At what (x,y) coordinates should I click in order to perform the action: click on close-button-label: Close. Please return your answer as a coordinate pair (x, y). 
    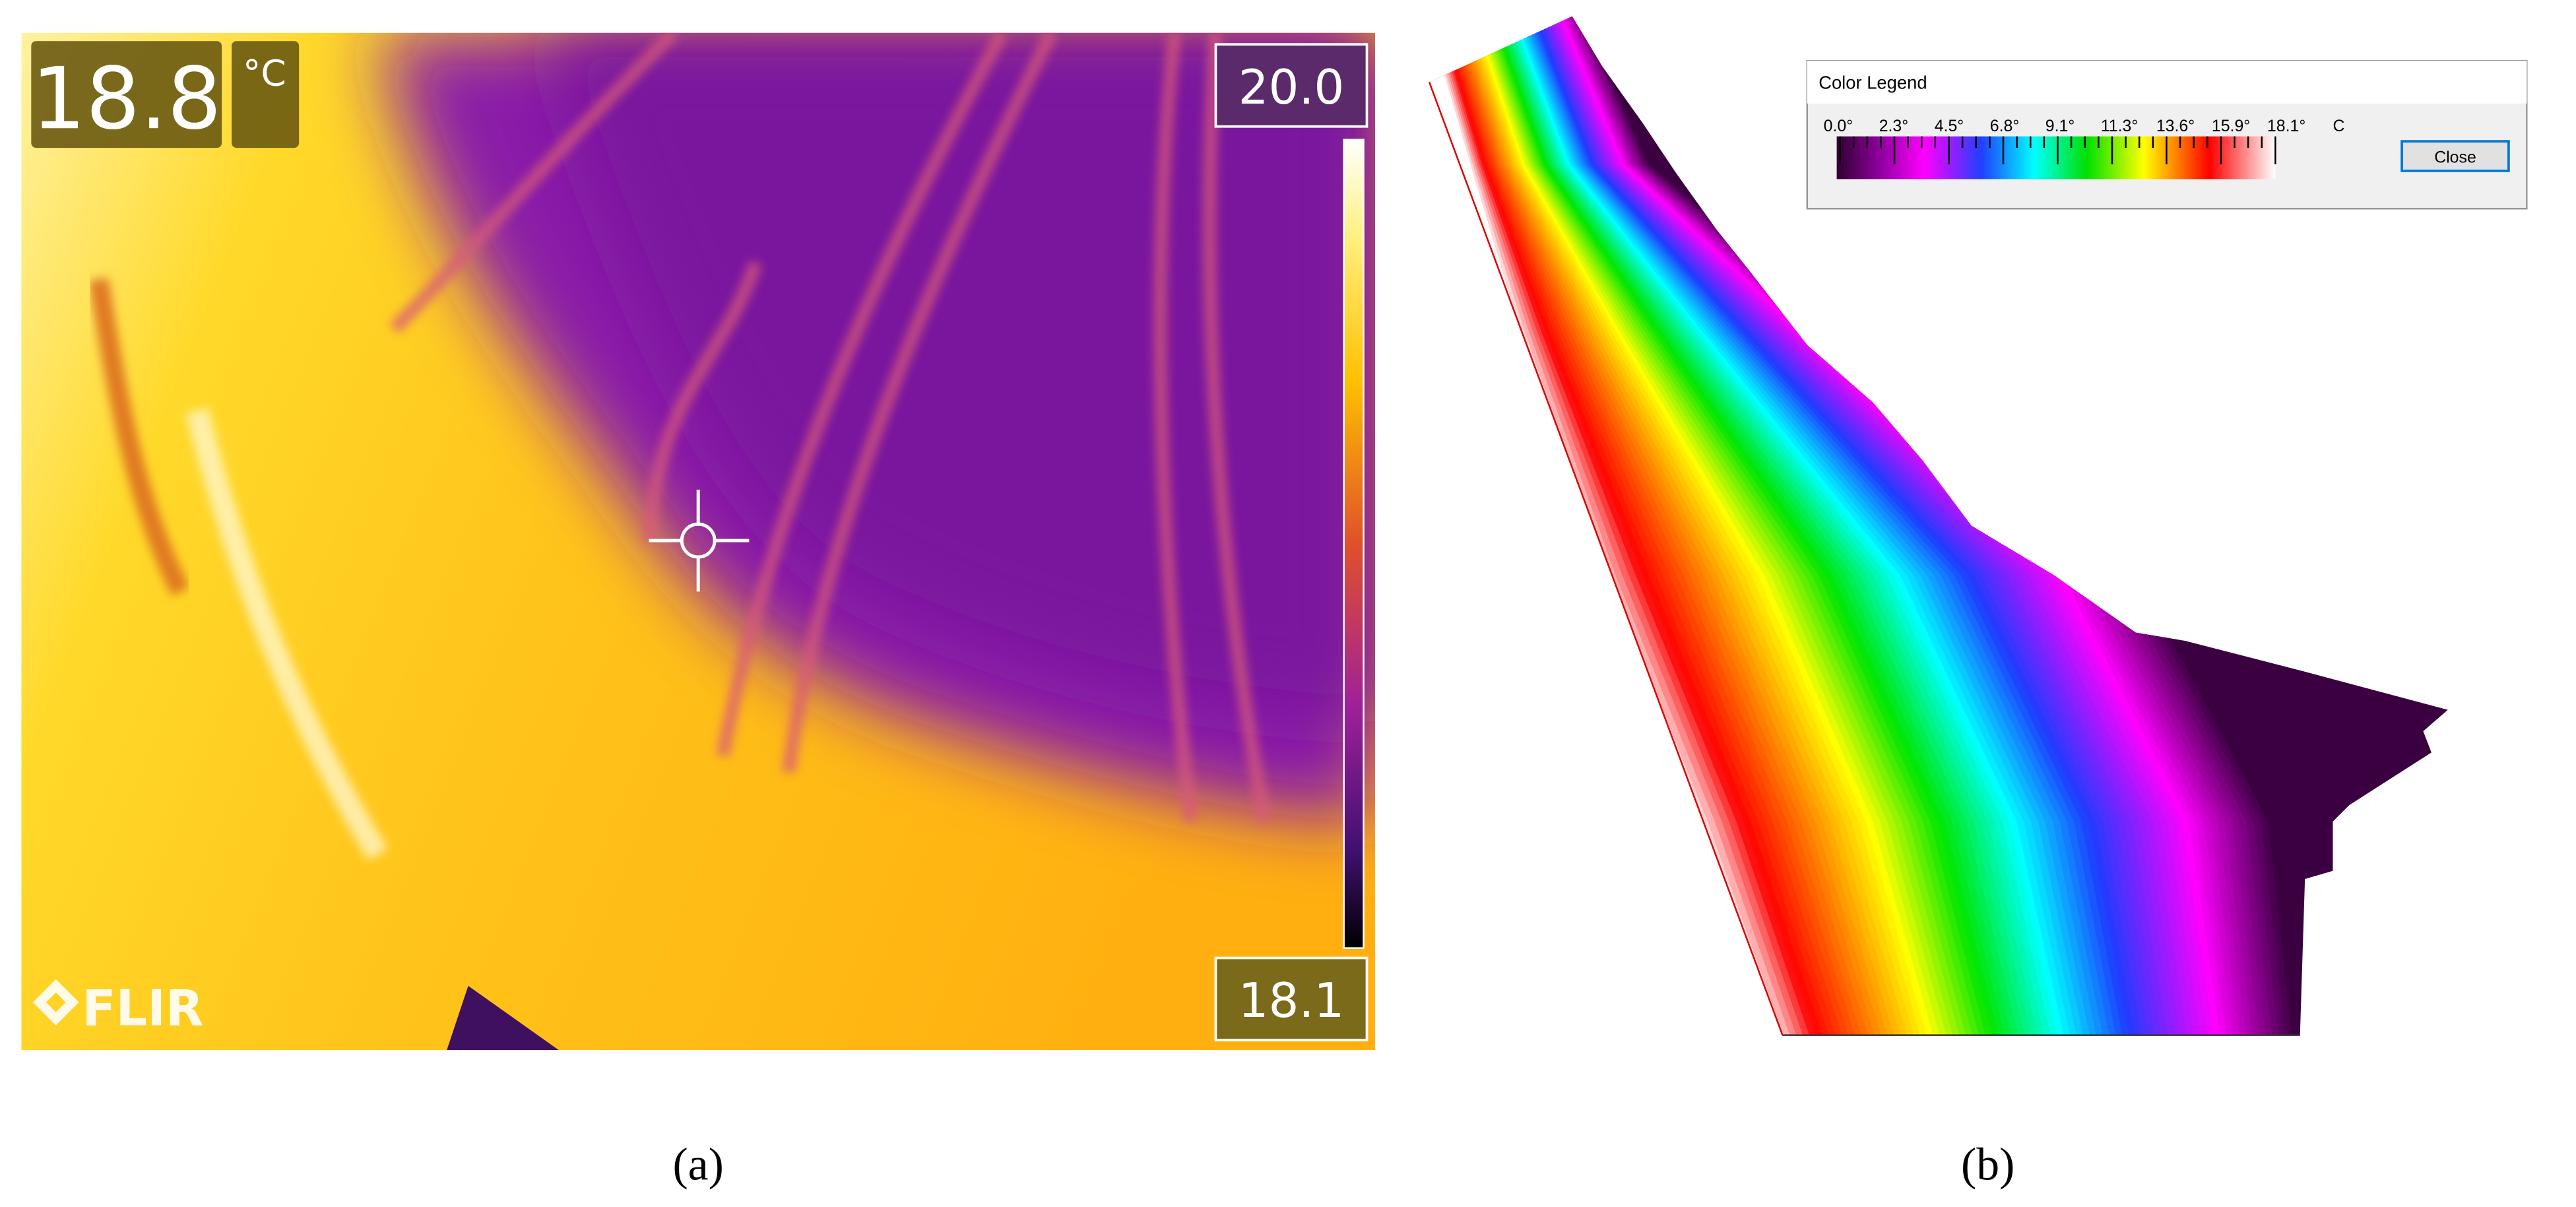
    Looking at the image, I should click on (2455, 157).